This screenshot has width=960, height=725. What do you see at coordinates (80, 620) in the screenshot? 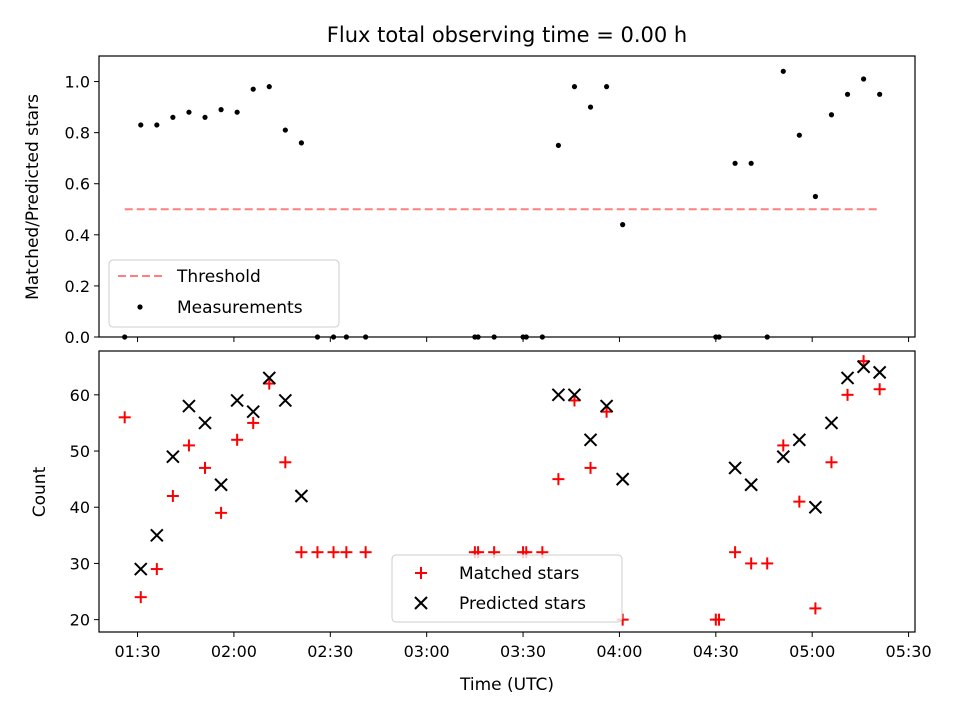
I see `bottom-y-tick-label: 20` at bounding box center [80, 620].